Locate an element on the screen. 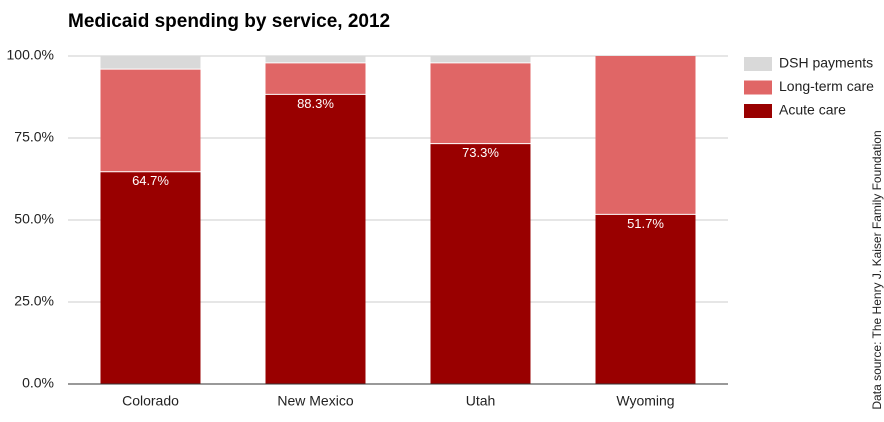  y-tick-label: 25.0% is located at coordinates (34, 301).